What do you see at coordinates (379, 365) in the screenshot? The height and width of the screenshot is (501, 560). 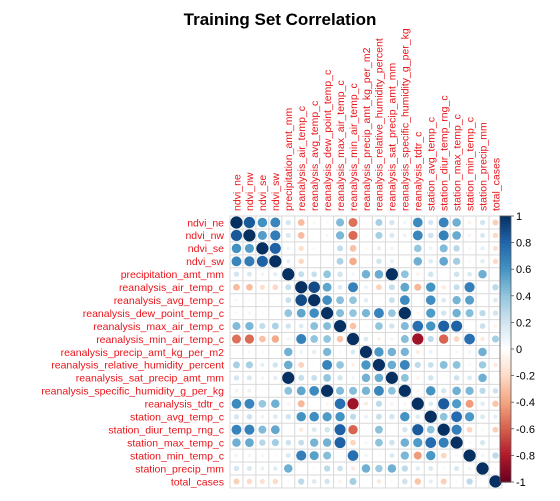 I see `corr-circle-reanalysis-relative-humidity-percent-vs-reanalysis-relative-humidity-percent` at bounding box center [379, 365].